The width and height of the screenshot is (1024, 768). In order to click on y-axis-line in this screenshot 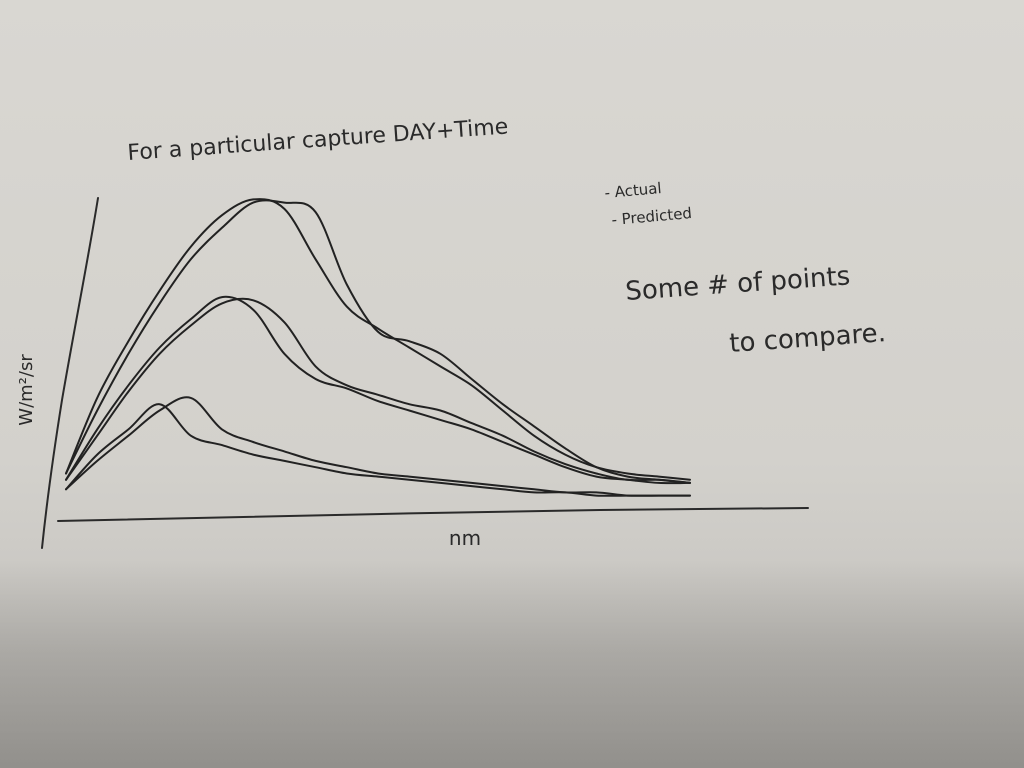, I will do `click(70, 373)`.